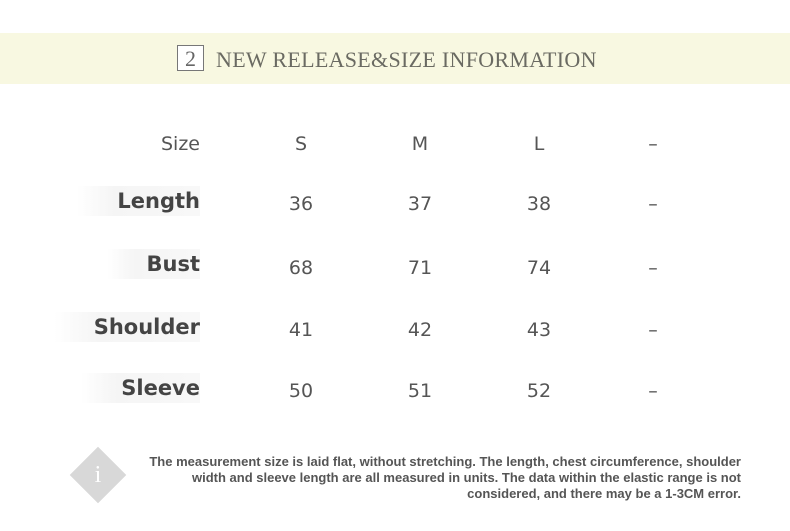 The image size is (790, 531). I want to click on header-row: Size S M L –, so click(395, 144).